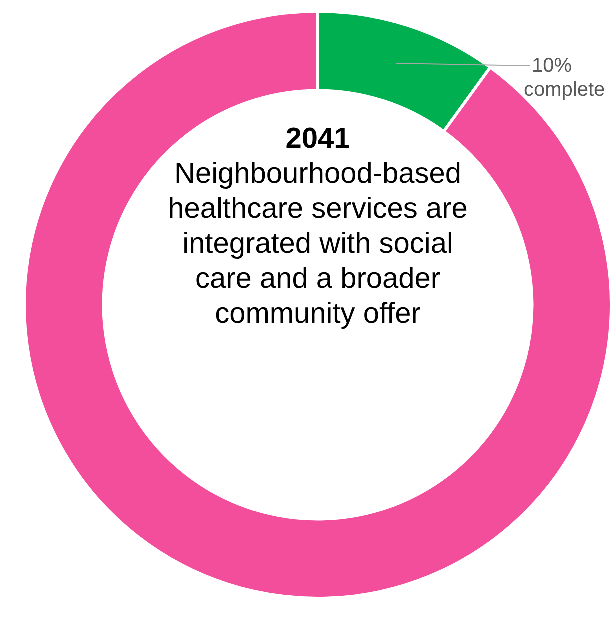 The height and width of the screenshot is (619, 616). What do you see at coordinates (552, 66) in the screenshot?
I see `data-label: 10%` at bounding box center [552, 66].